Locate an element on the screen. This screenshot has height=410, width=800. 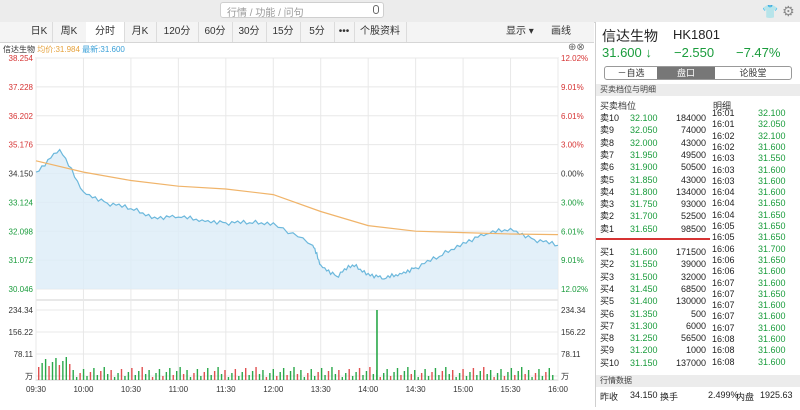
chart-legend: 信达生物 均价:31.984 最新:31.600 is located at coordinates (64, 49).